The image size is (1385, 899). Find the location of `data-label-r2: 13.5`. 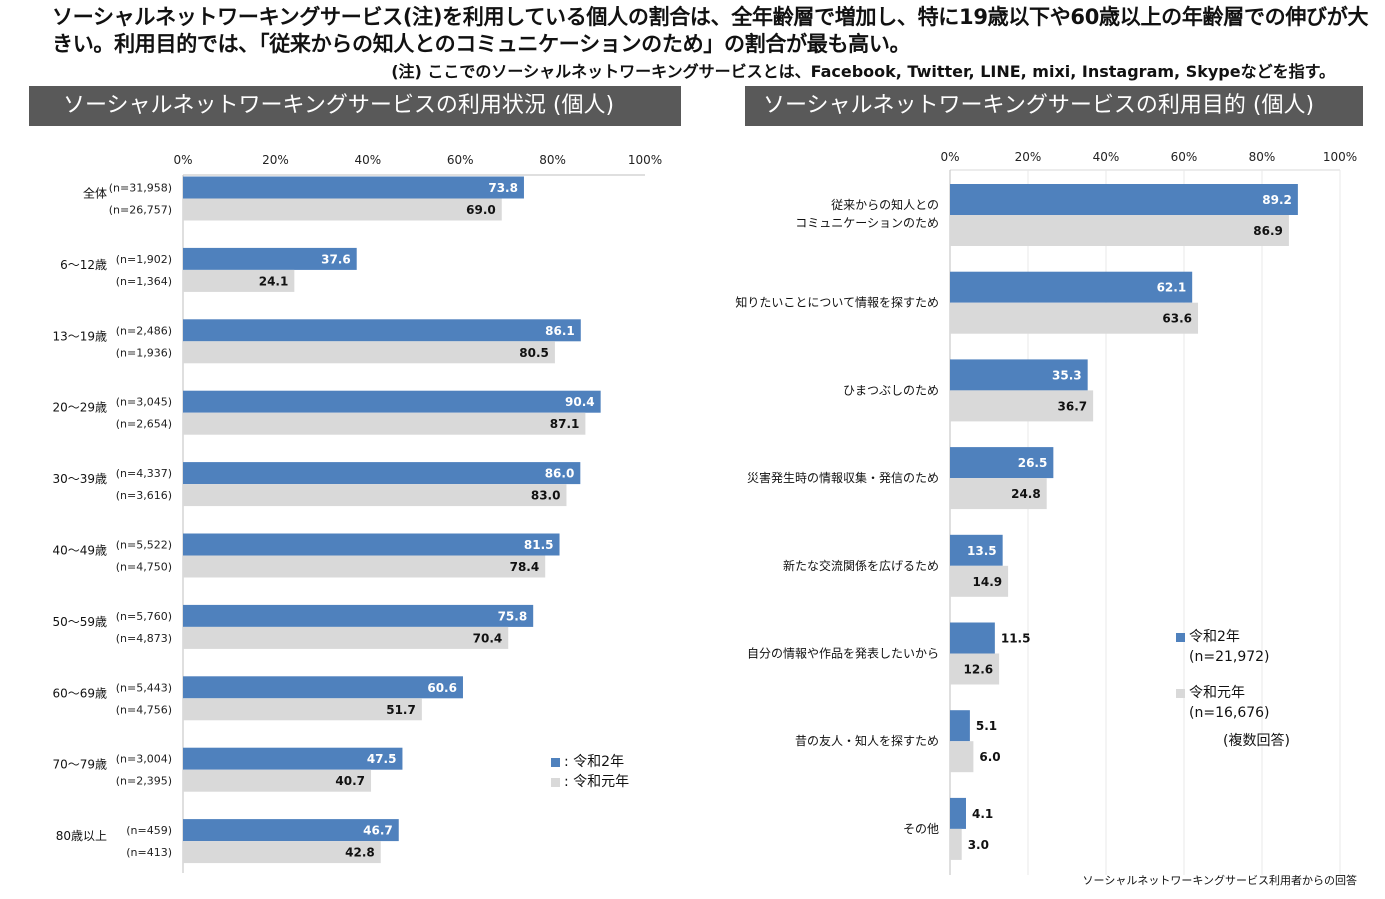

data-label-r2: 13.5 is located at coordinates (982, 551).